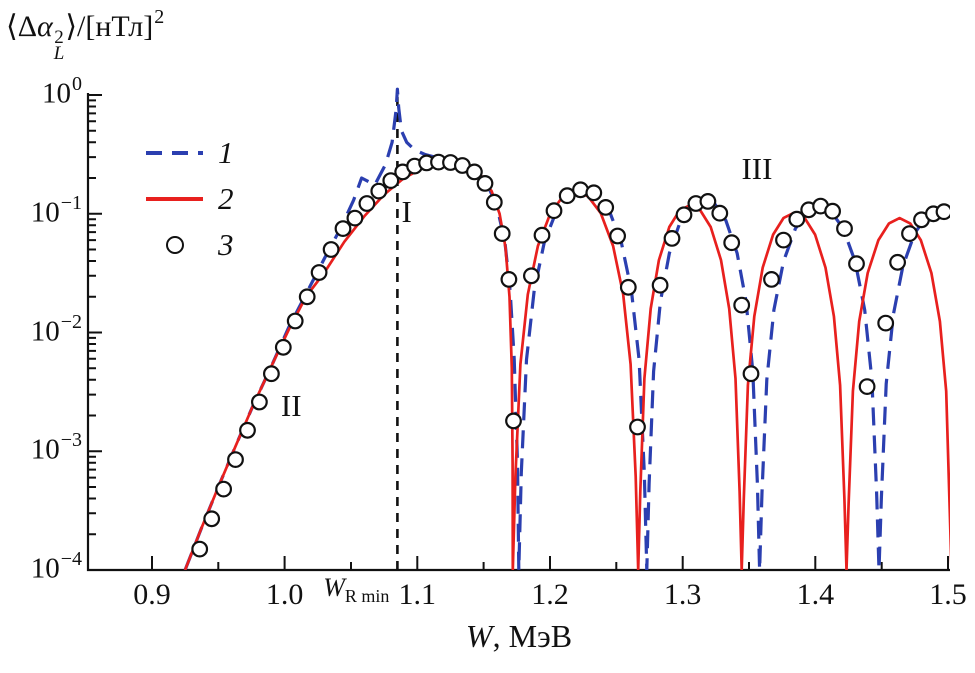 The height and width of the screenshot is (673, 975). What do you see at coordinates (291, 406) in the screenshot?
I see `region-label-II: II` at bounding box center [291, 406].